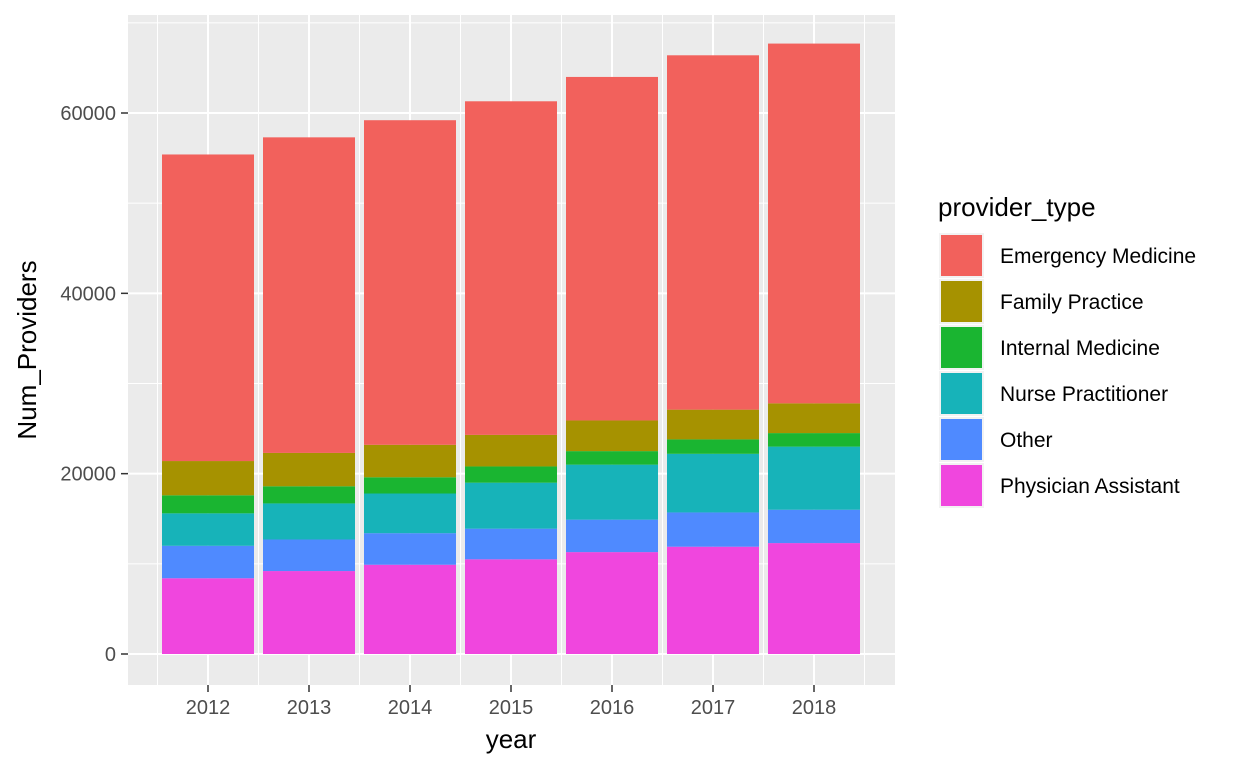  I want to click on bar-segment-family-practice-2012, so click(208, 478).